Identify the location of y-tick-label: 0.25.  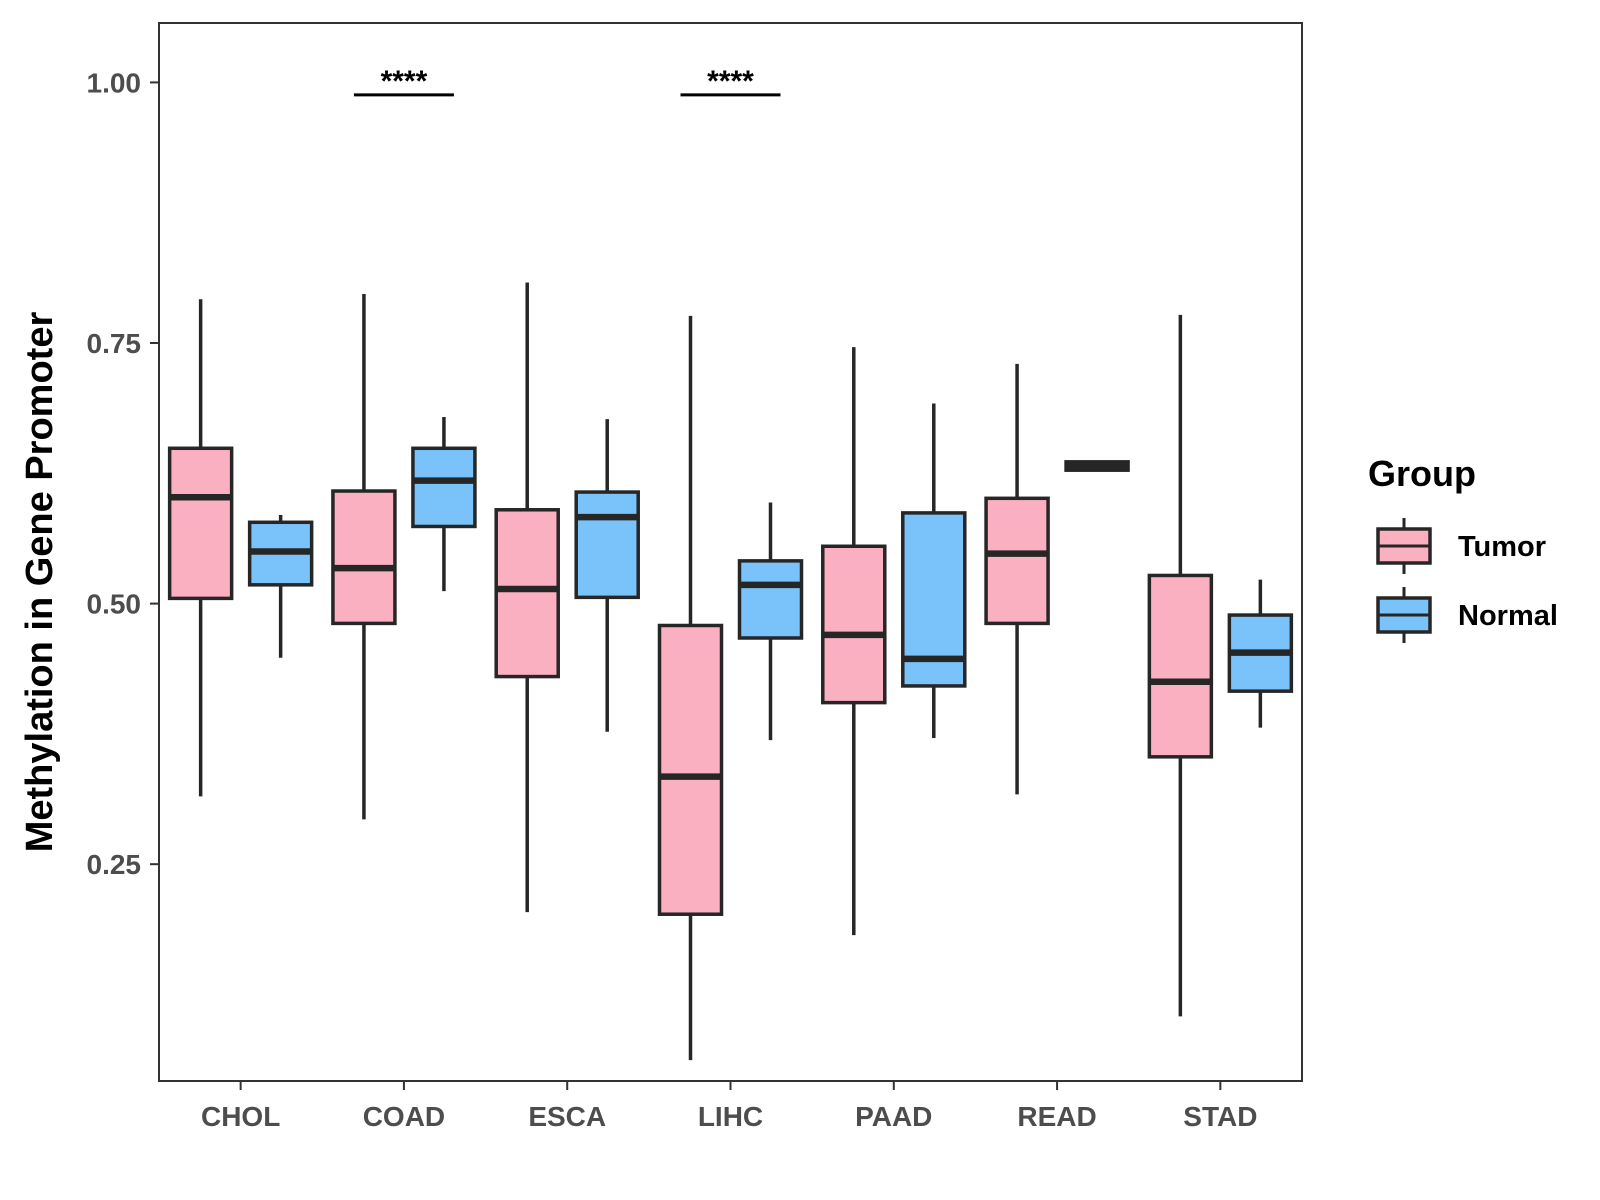
(114, 864).